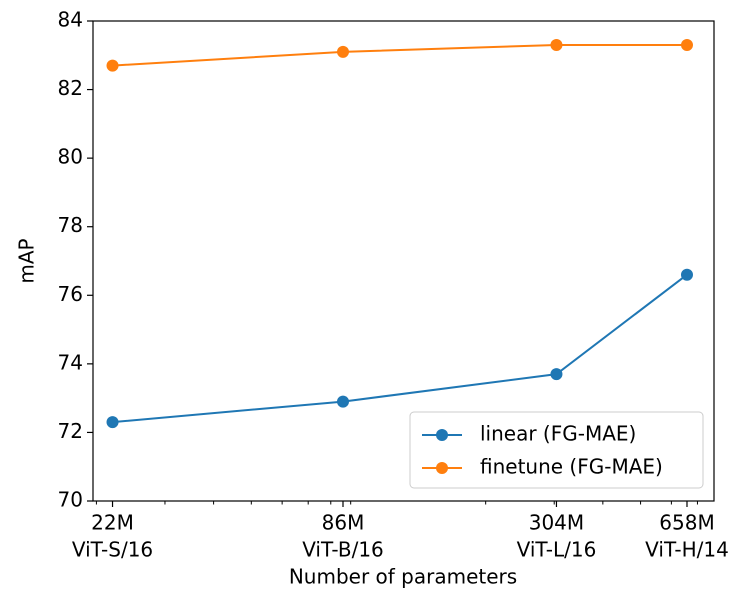 The image size is (747, 608). I want to click on x-tick-sublabel: ViT-B/16, so click(343, 550).